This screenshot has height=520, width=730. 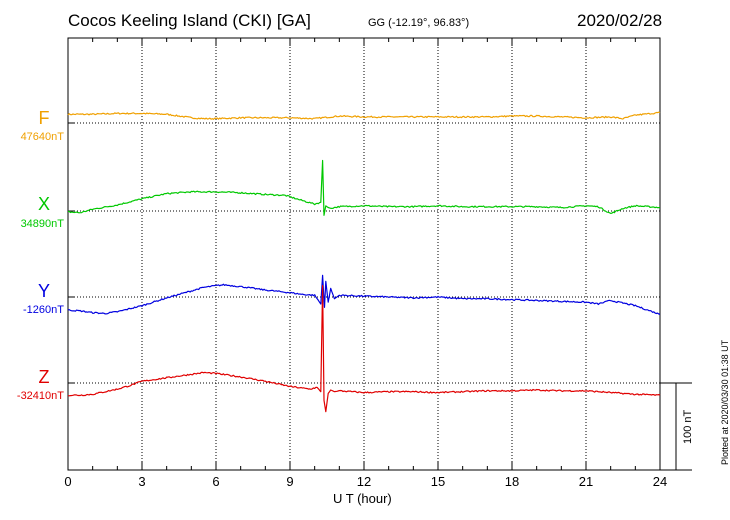 I want to click on x-tick-label: 0, so click(x=68, y=481).